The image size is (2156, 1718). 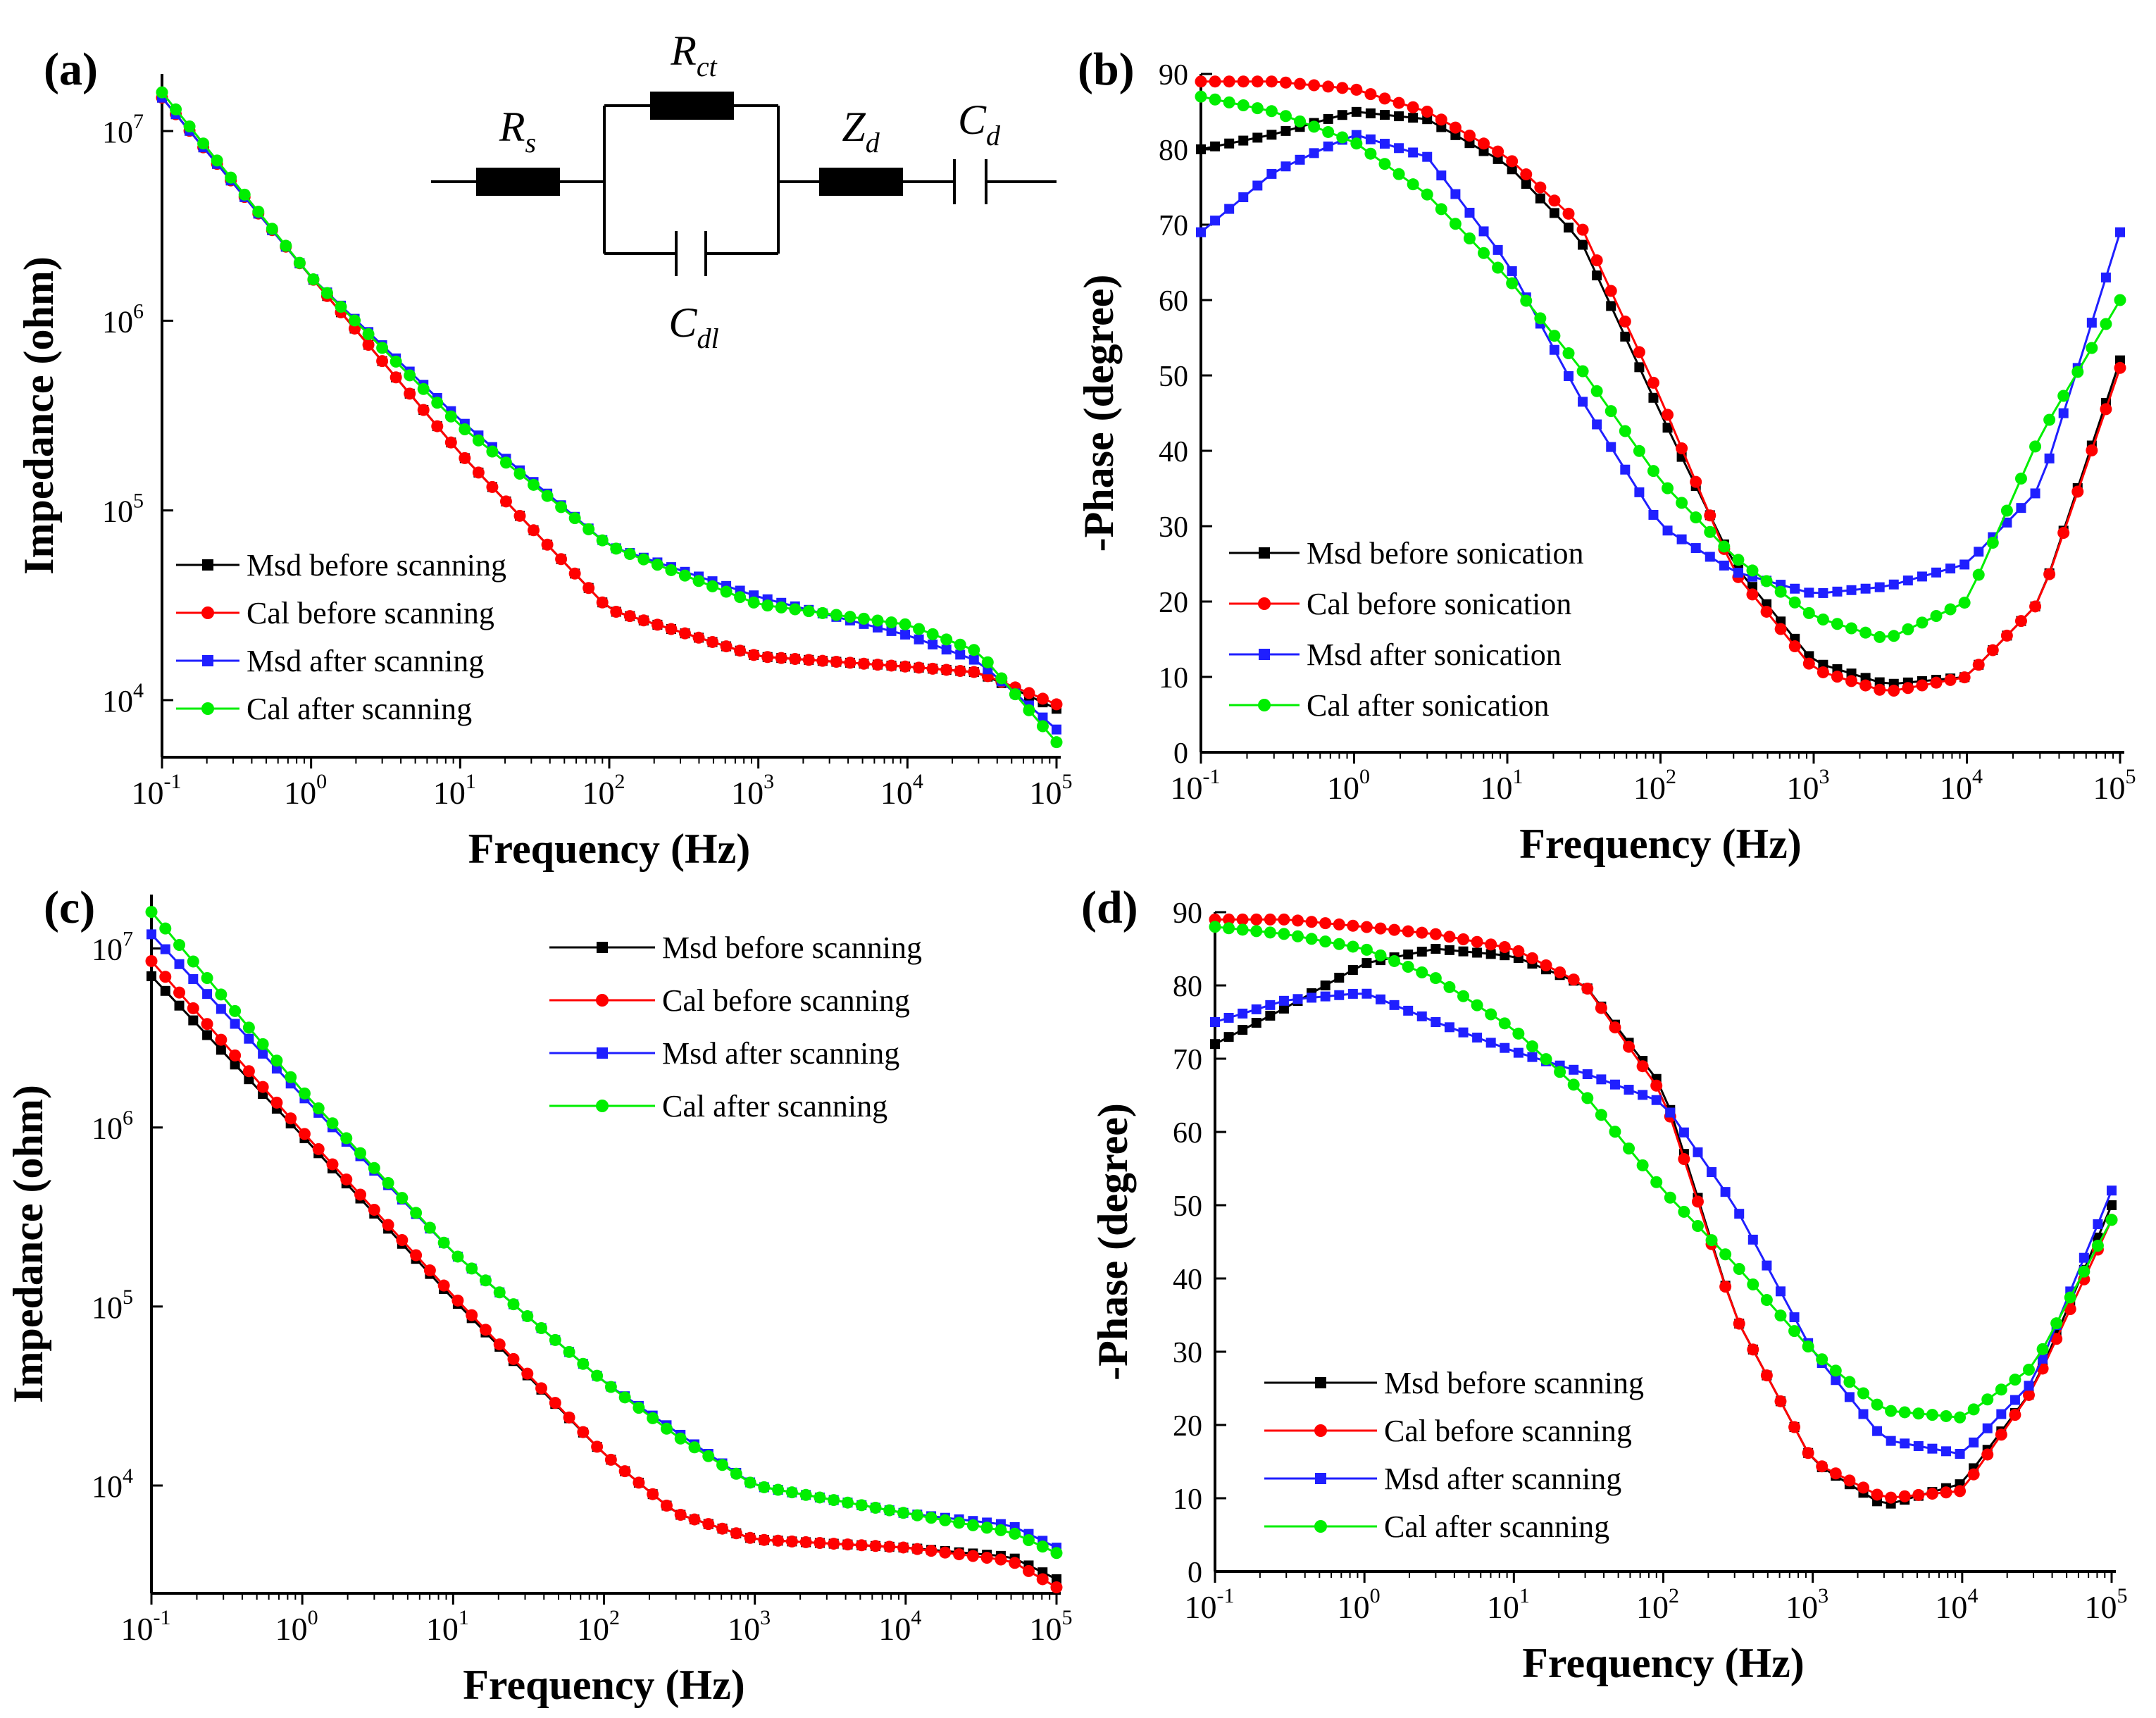 I want to click on element-zd, so click(x=861, y=182).